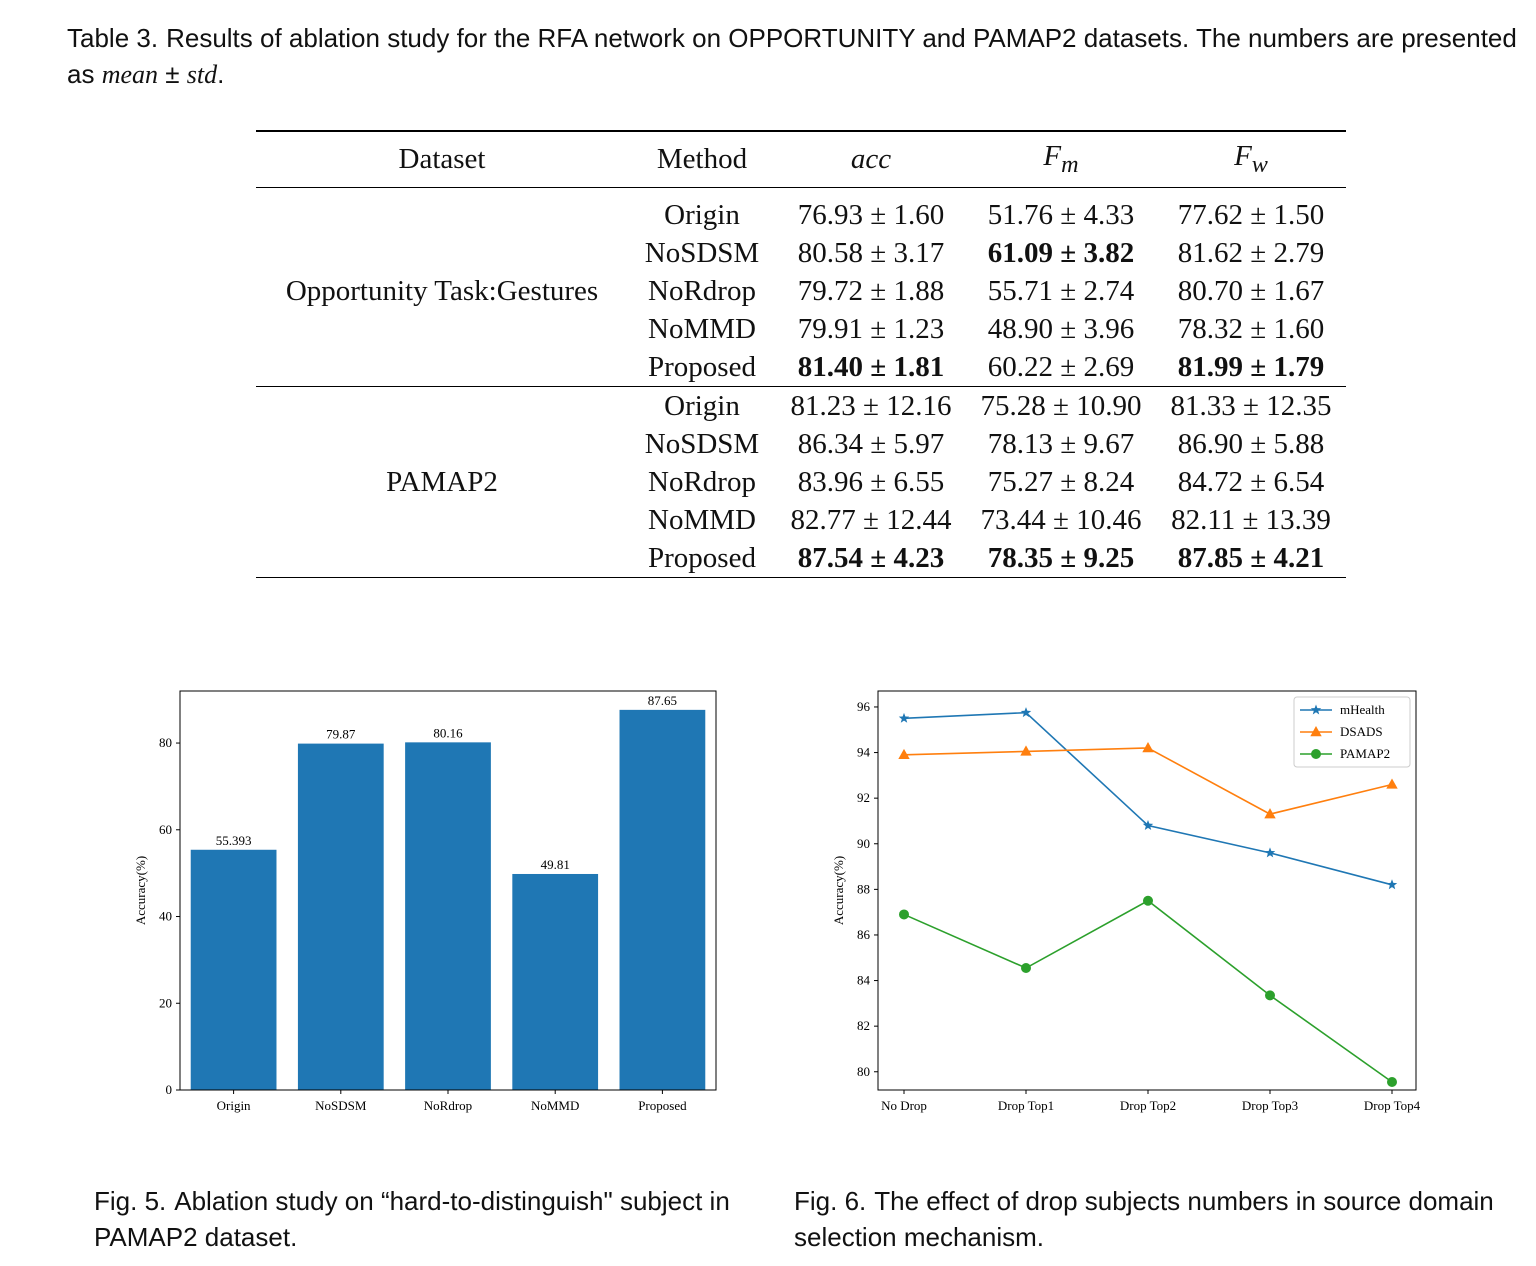 The image size is (1536, 1266). What do you see at coordinates (202, 74) in the screenshot?
I see `caption-std: std` at bounding box center [202, 74].